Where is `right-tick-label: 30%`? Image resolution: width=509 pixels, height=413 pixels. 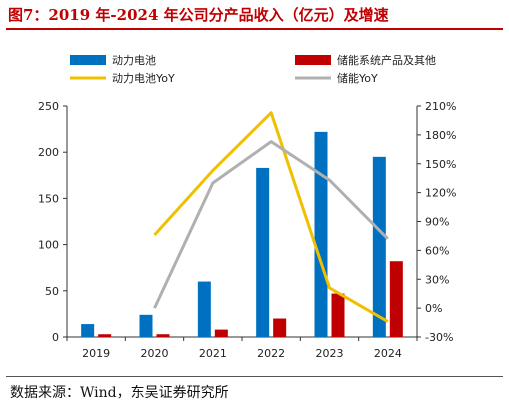
right-tick-label: 30% is located at coordinates (437, 279).